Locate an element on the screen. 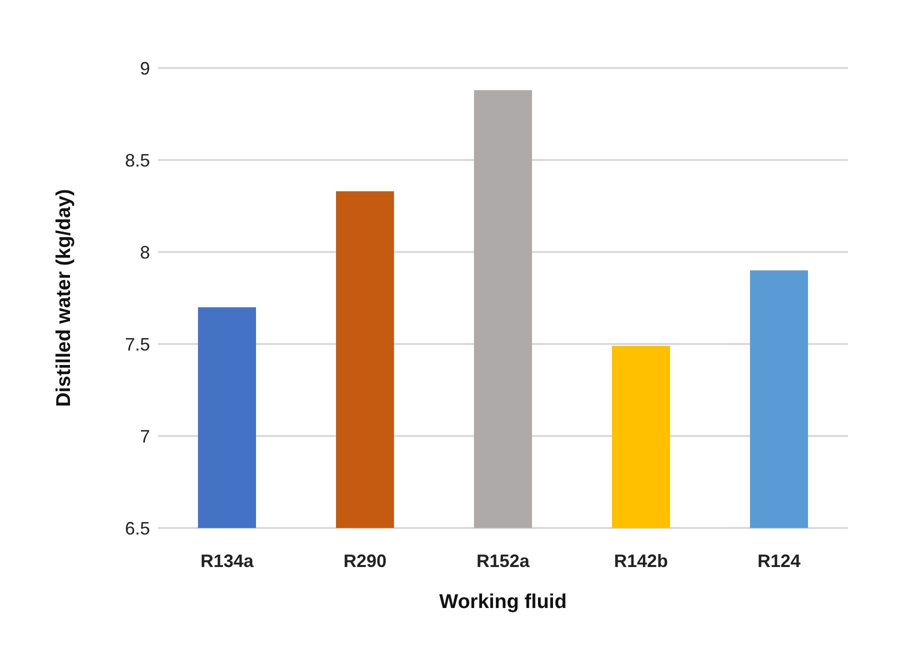 The image size is (909, 649). x-tick-label: R142b is located at coordinates (641, 560).